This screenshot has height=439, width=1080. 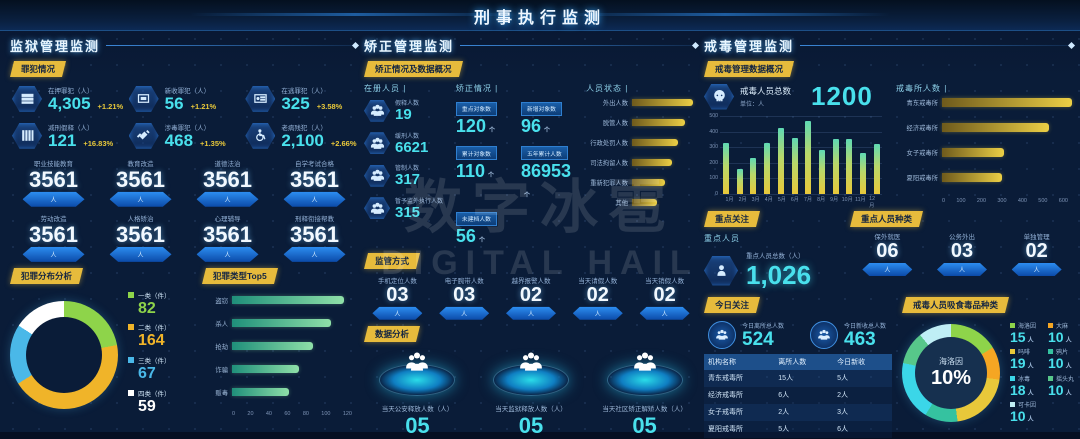 I want to click on drug-legend-text: 大麻, so click(x=1062, y=327).